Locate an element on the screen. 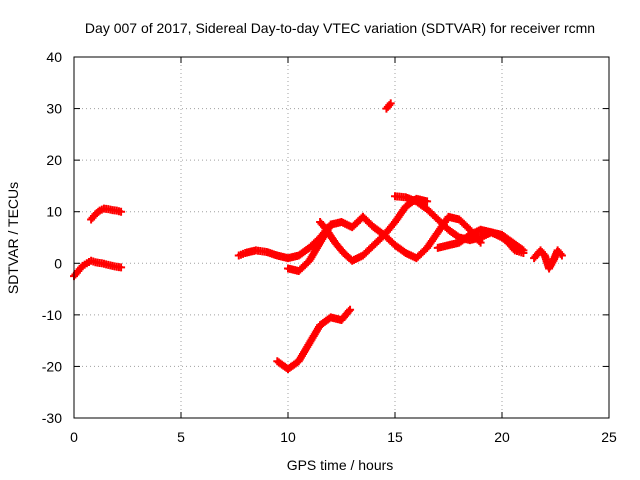 The image size is (640, 480). y-tick-label: 30 is located at coordinates (54, 109).